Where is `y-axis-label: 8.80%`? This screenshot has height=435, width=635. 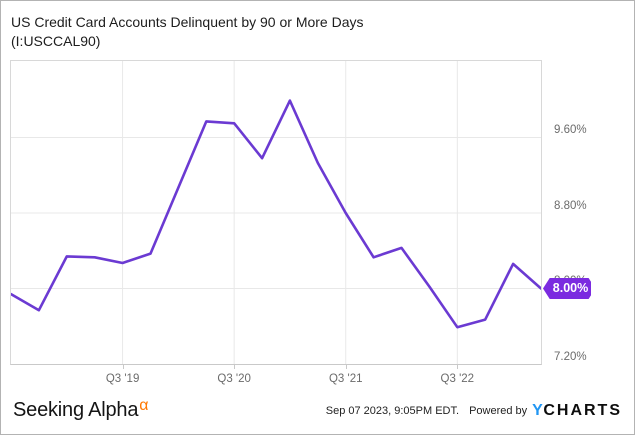
y-axis-label: 8.80% is located at coordinates (570, 205).